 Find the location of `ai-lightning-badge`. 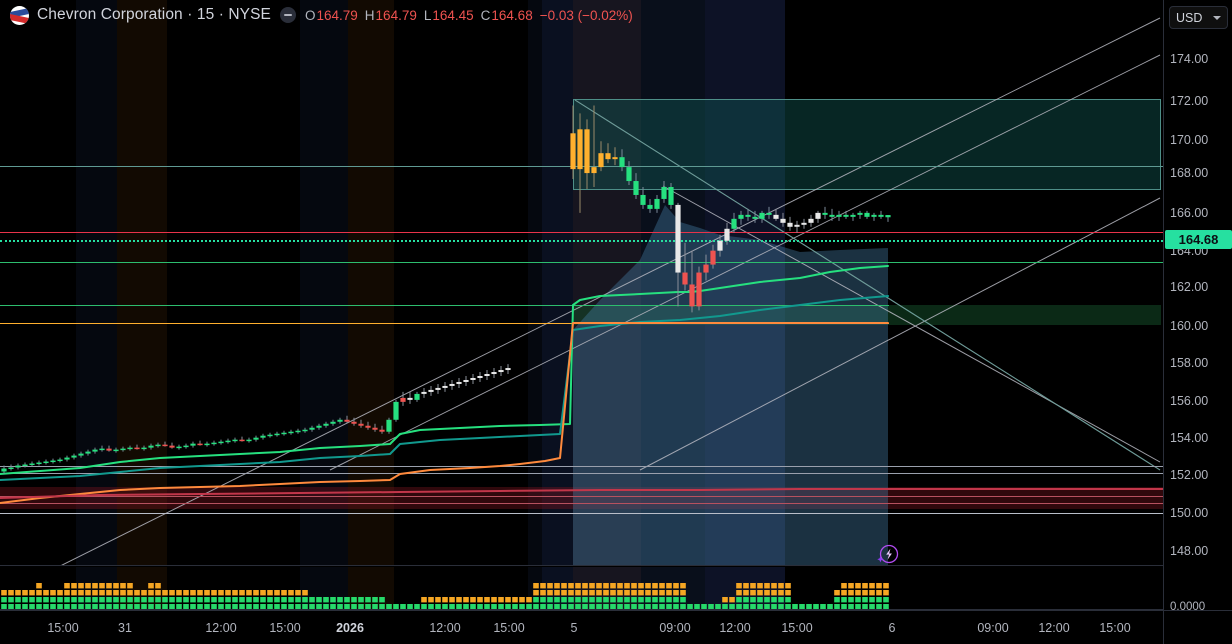

ai-lightning-badge is located at coordinates (887, 554).